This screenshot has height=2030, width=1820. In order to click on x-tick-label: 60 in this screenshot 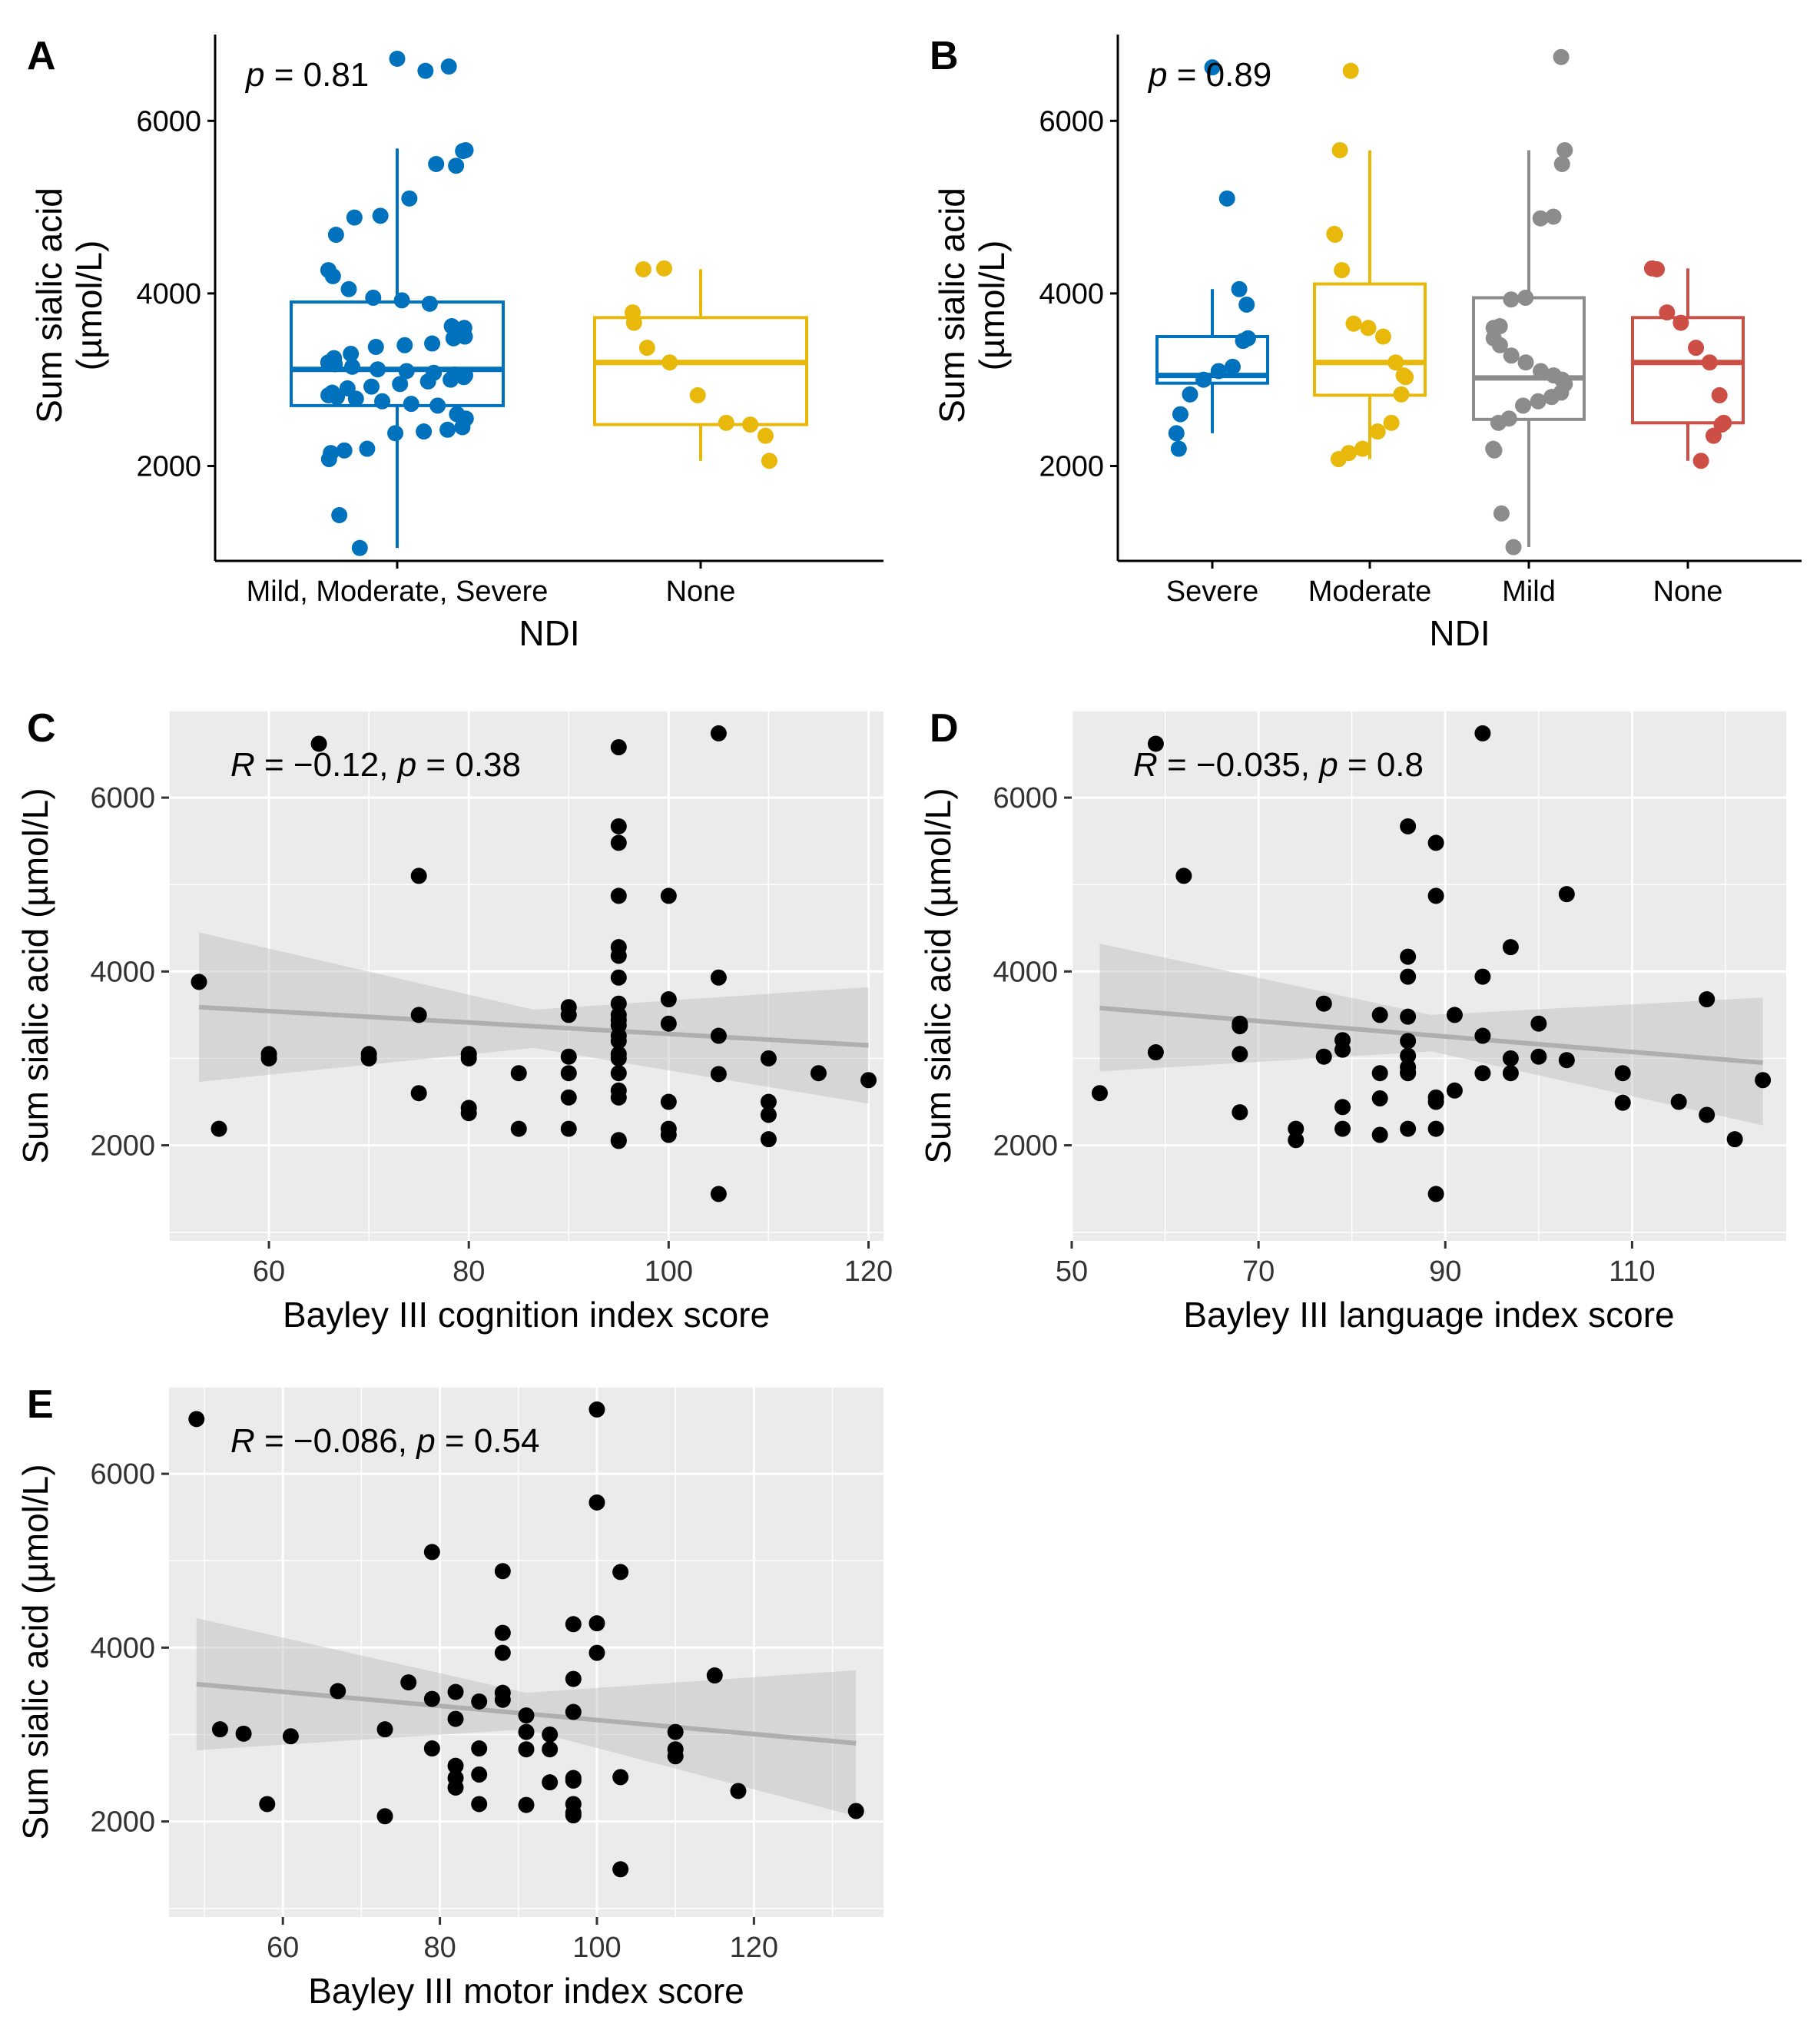, I will do `click(269, 1271)`.